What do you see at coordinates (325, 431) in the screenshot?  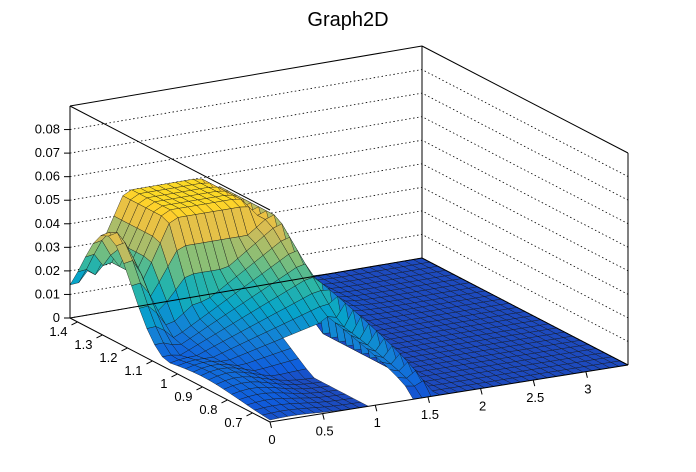 I see `x-tick-label-1: 0.5` at bounding box center [325, 431].